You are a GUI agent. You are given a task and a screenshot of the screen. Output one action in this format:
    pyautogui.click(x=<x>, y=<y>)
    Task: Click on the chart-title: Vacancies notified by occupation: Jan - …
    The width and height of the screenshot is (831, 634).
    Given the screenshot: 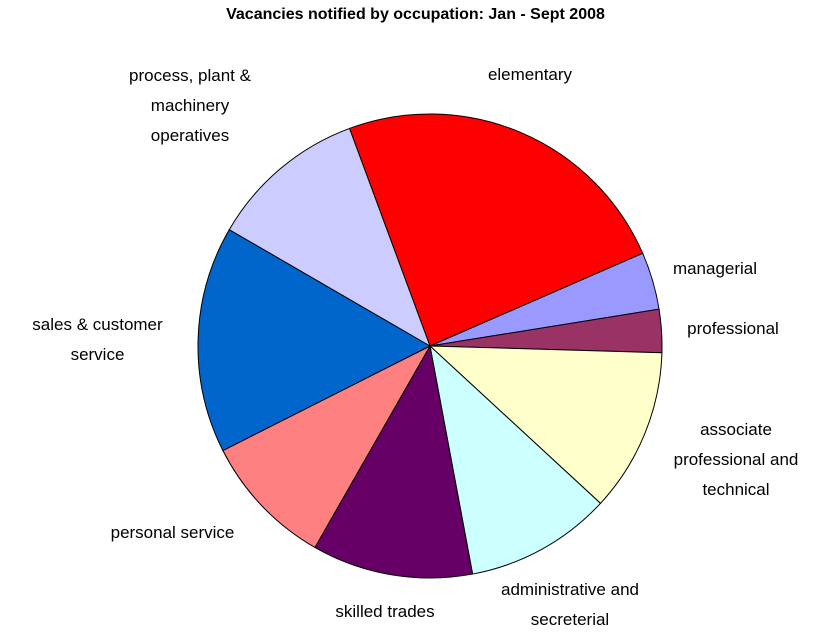 What is the action you would take?
    pyautogui.click(x=415, y=14)
    